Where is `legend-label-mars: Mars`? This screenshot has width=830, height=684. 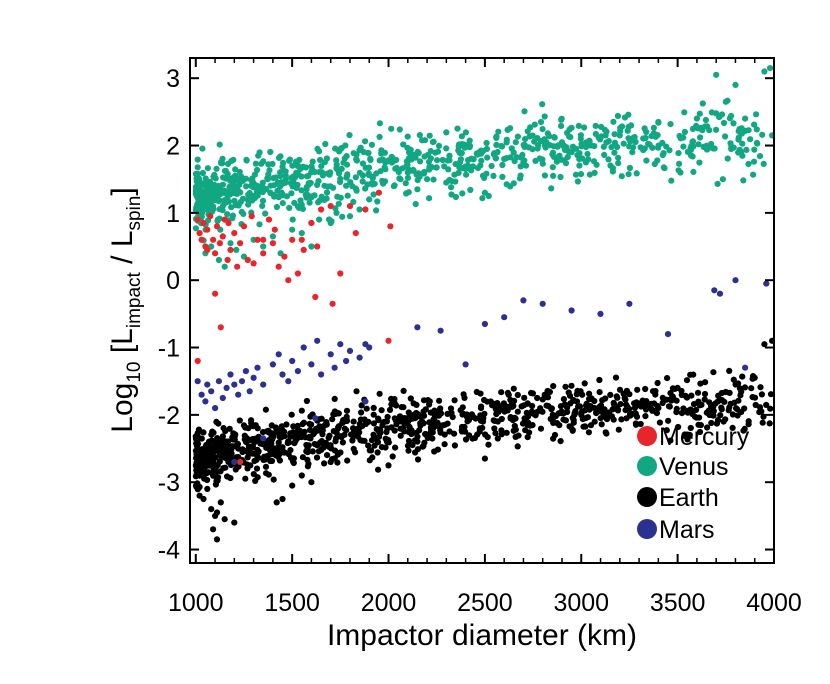 legend-label-mars: Mars is located at coordinates (687, 530).